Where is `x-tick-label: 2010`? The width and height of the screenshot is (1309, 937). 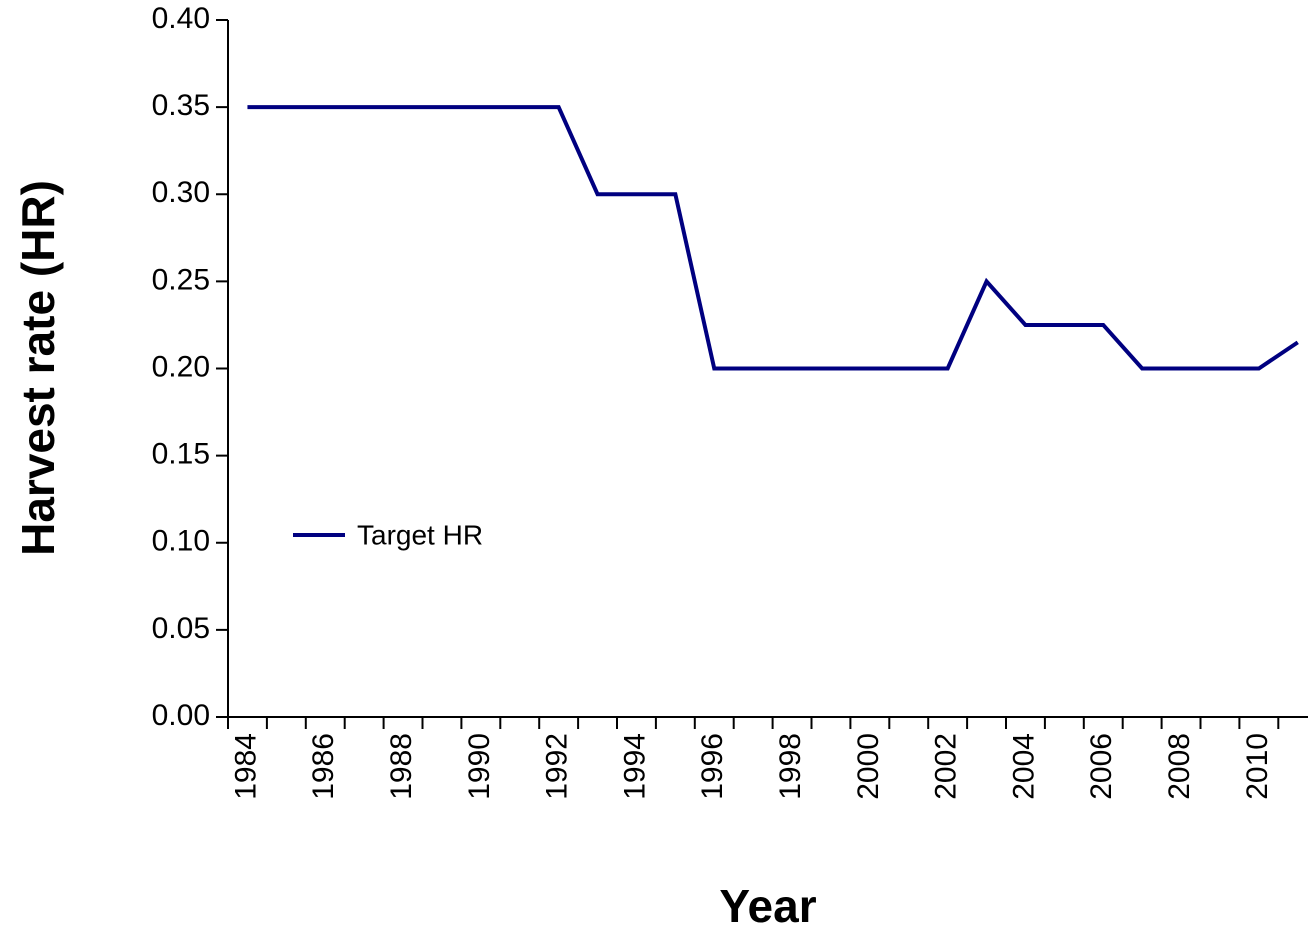 x-tick-label: 2010 is located at coordinates (1257, 766).